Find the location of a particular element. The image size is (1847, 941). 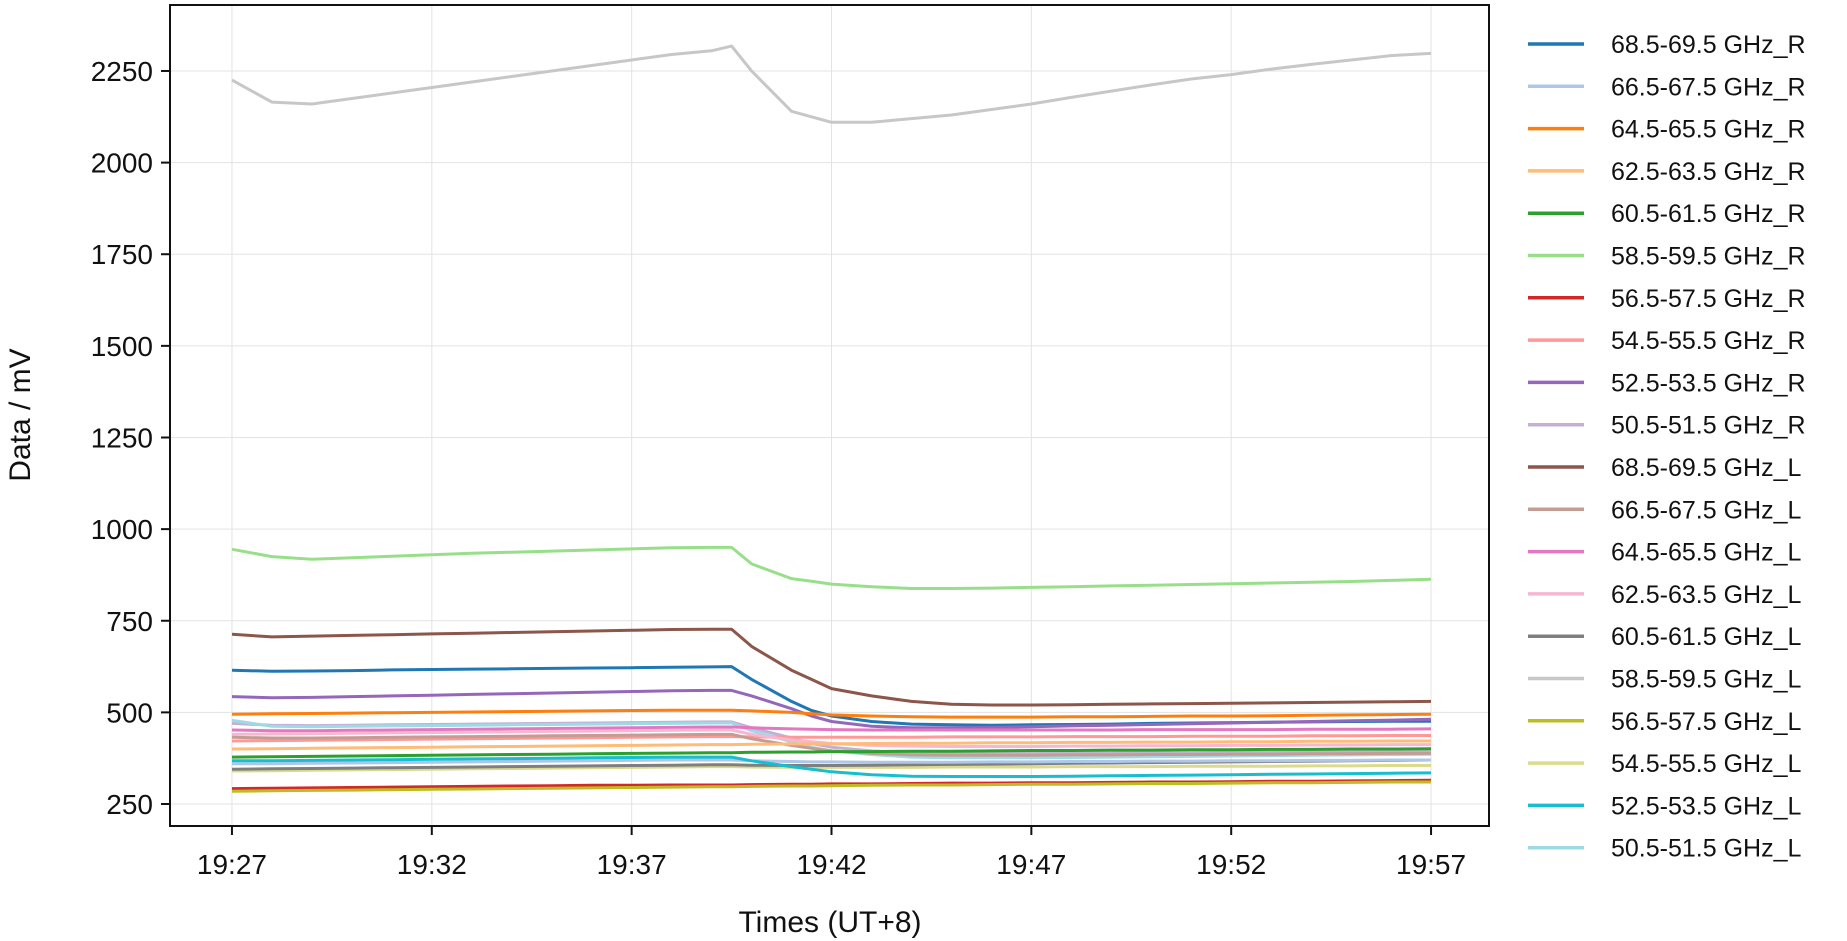

legend-label: 60.5-61.5 GHz_L is located at coordinates (1706, 637).